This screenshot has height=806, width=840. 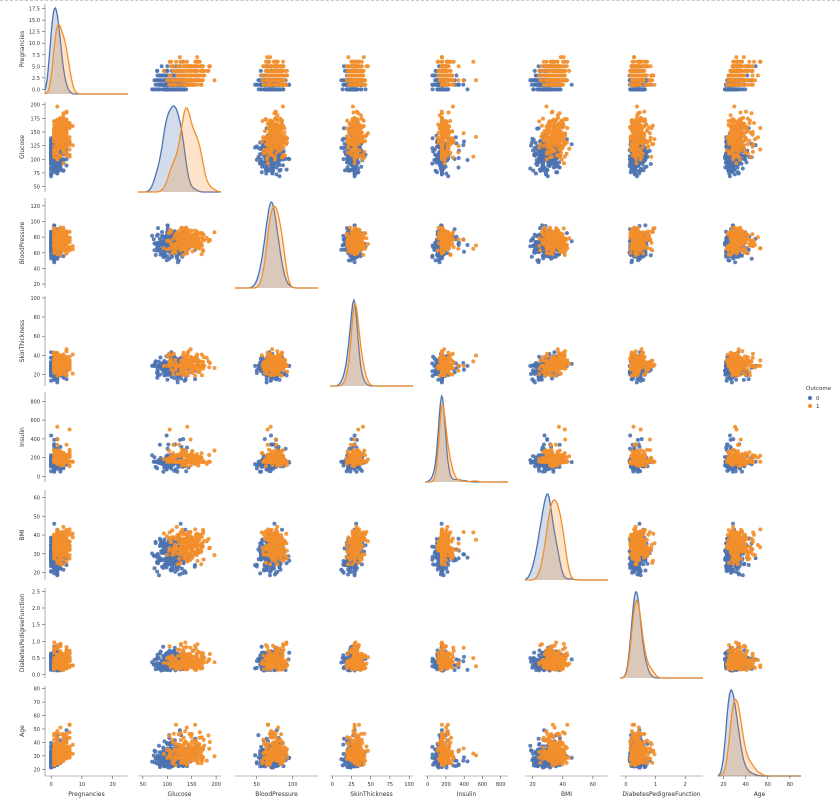 What do you see at coordinates (454, 73) in the screenshot?
I see `panel-Pregnancies-vs-Insulin` at bounding box center [454, 73].